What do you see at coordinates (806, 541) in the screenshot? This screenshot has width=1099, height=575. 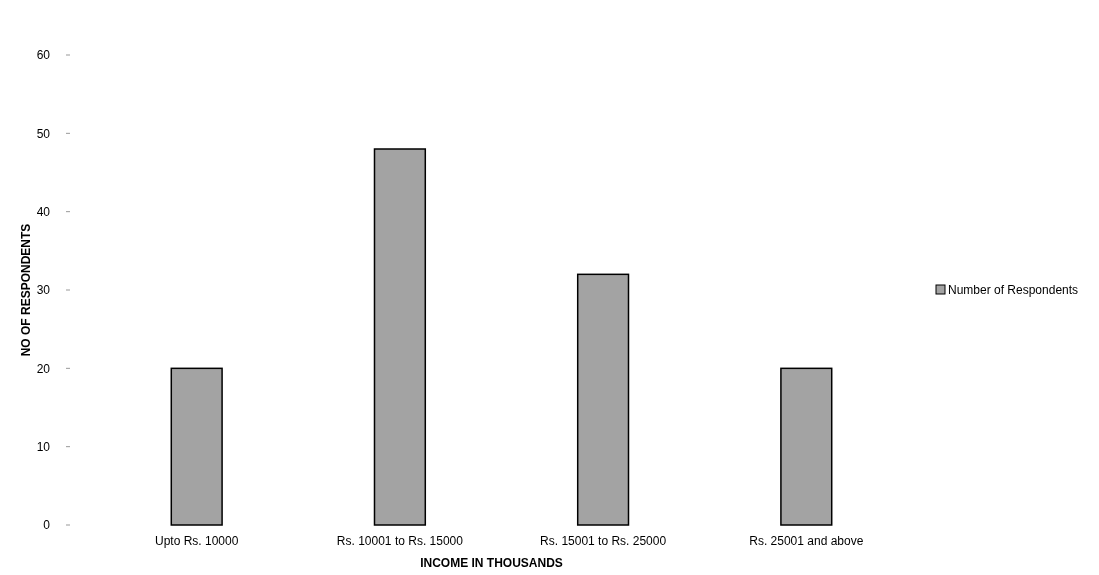 I see `x-tick-label: Rs. 25001 and above` at bounding box center [806, 541].